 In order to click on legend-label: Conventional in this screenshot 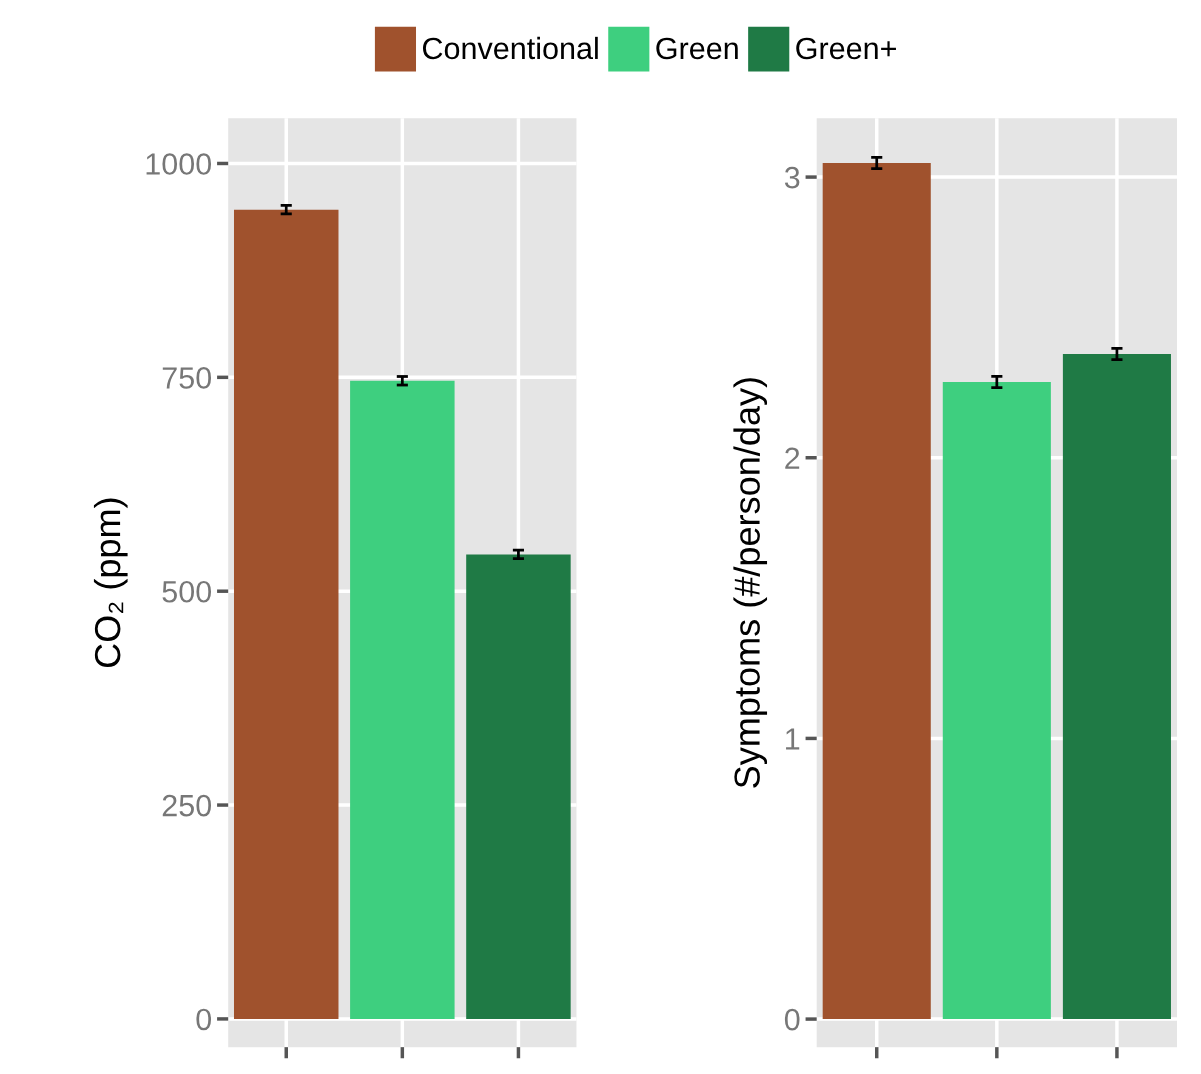, I will do `click(510, 48)`.